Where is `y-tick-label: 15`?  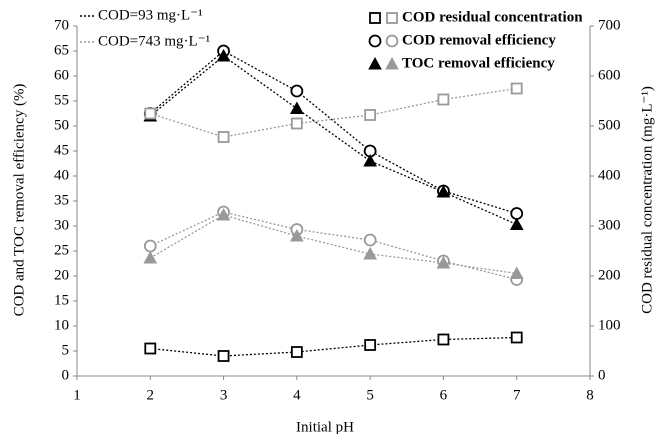 y-tick-label: 15 is located at coordinates (61, 300).